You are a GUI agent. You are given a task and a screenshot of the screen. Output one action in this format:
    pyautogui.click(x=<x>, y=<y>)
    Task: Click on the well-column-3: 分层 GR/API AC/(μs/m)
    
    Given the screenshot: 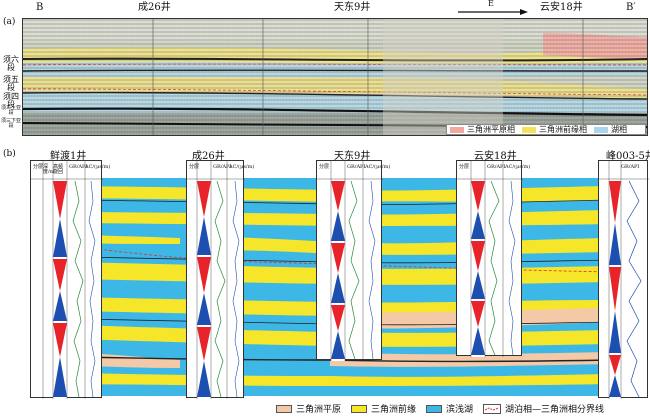 What is the action you would take?
    pyautogui.click(x=353, y=260)
    